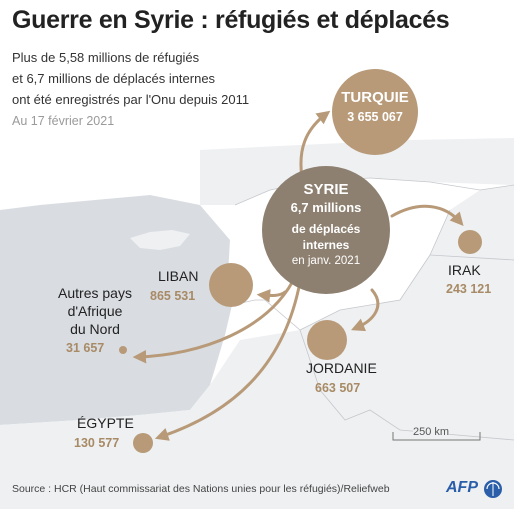 This screenshot has width=514, height=509. What do you see at coordinates (469, 289) in the screenshot?
I see `irak-value: 243 121` at bounding box center [469, 289].